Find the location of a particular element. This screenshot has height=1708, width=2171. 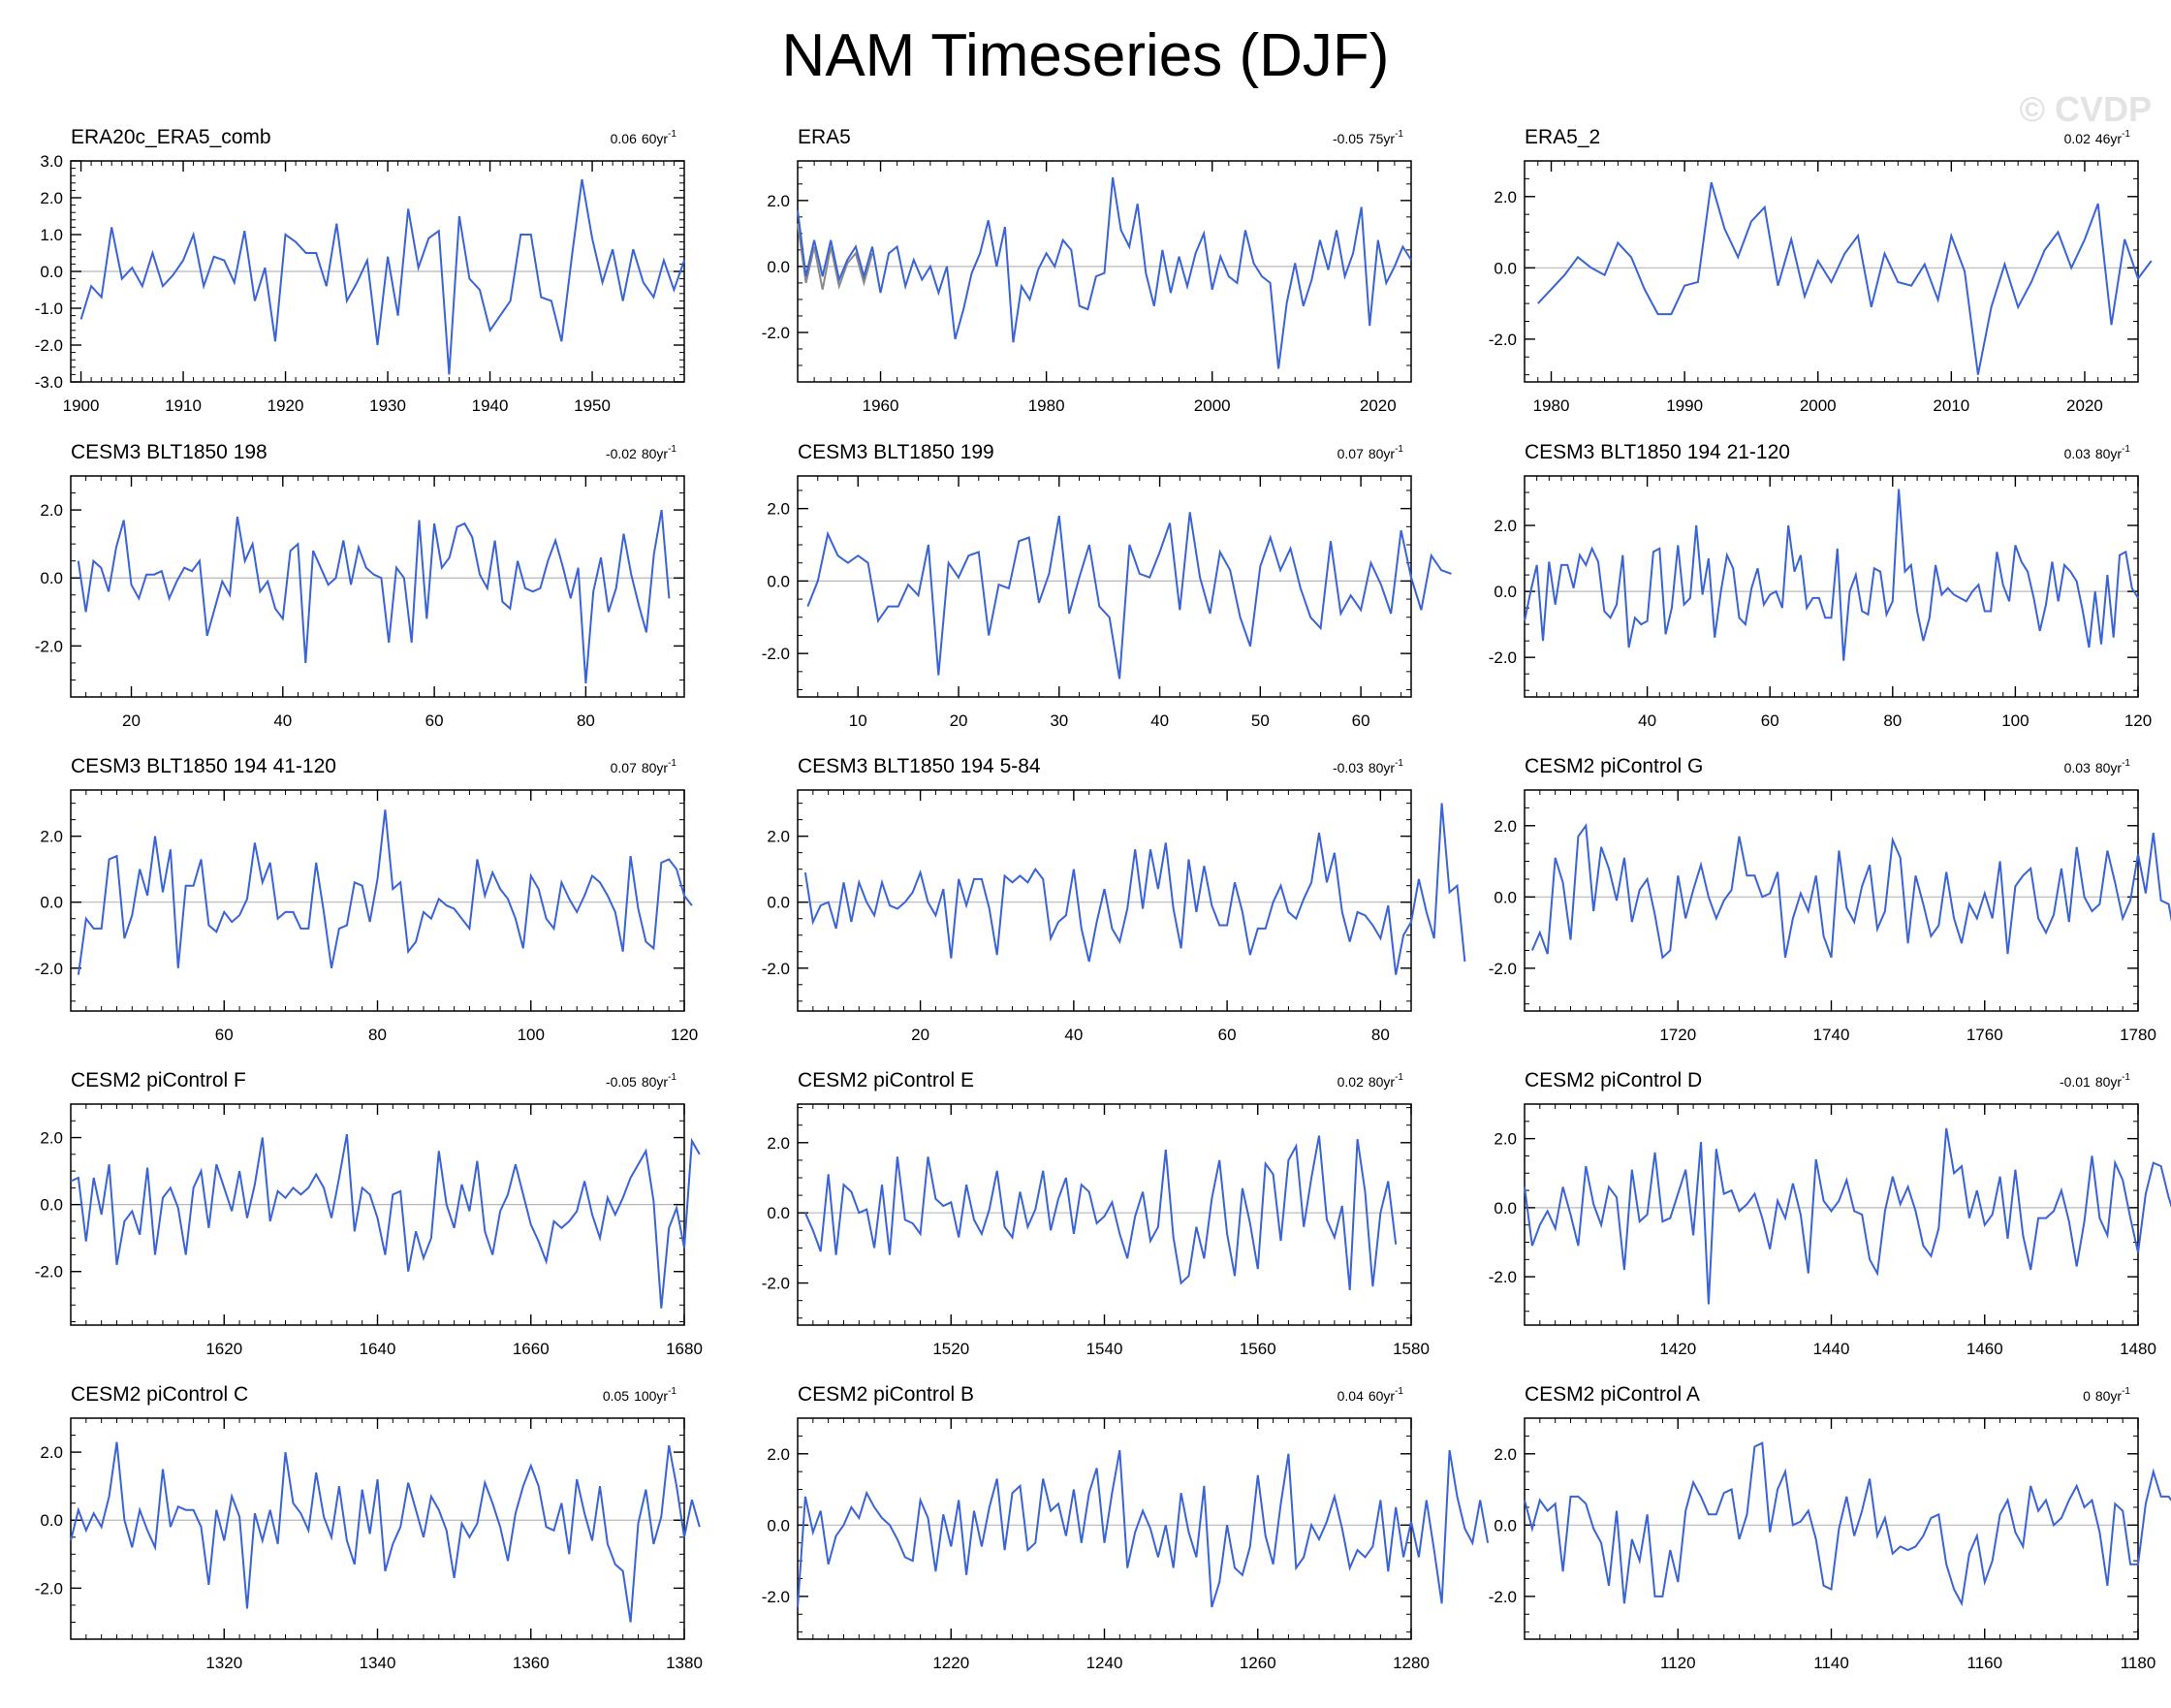

panel-title: CESM2 piControl C is located at coordinates (159, 1394).